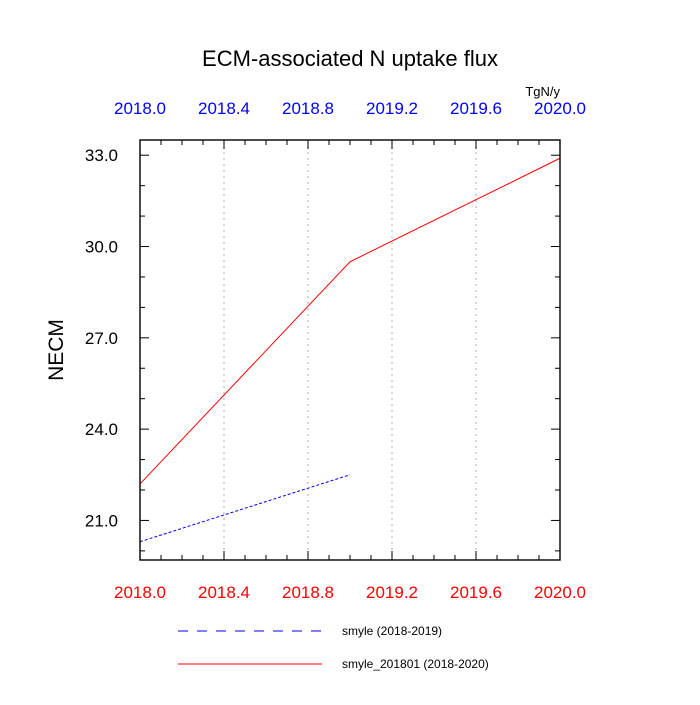  Describe the element at coordinates (350, 58) in the screenshot. I see `chart-title: ECM-associated N uptake flux` at that location.